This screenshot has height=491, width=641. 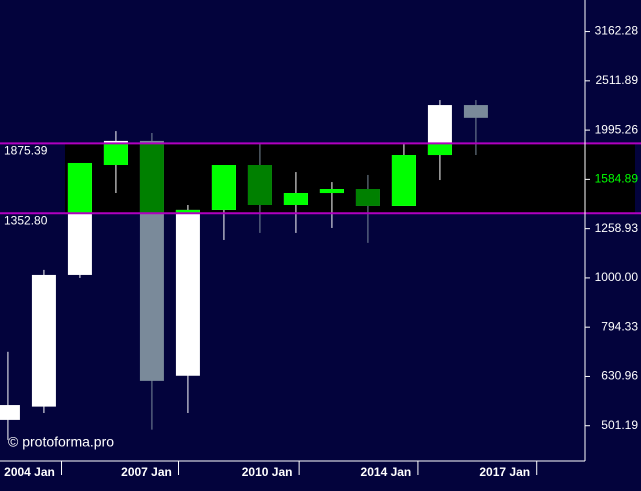 What do you see at coordinates (61, 442) in the screenshot?
I see `watermark: © protoforma.pro` at bounding box center [61, 442].